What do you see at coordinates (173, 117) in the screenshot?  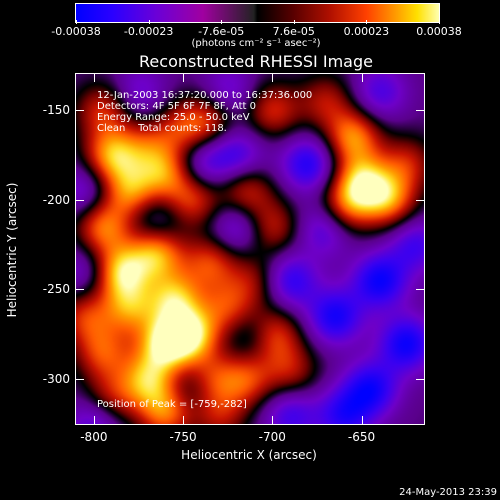 I see `annotation-energy-range: Energy Range: 25.0 - 50.0 keV` at bounding box center [173, 117].